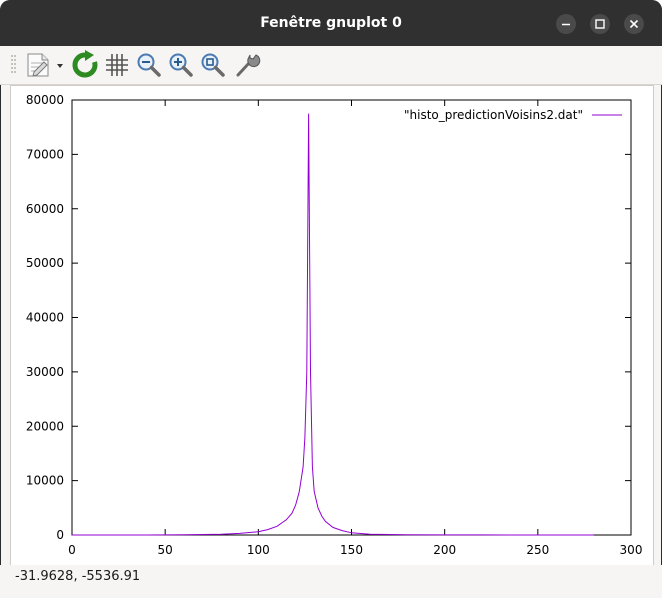  I want to click on y-tick-label: 30000, so click(45, 372).